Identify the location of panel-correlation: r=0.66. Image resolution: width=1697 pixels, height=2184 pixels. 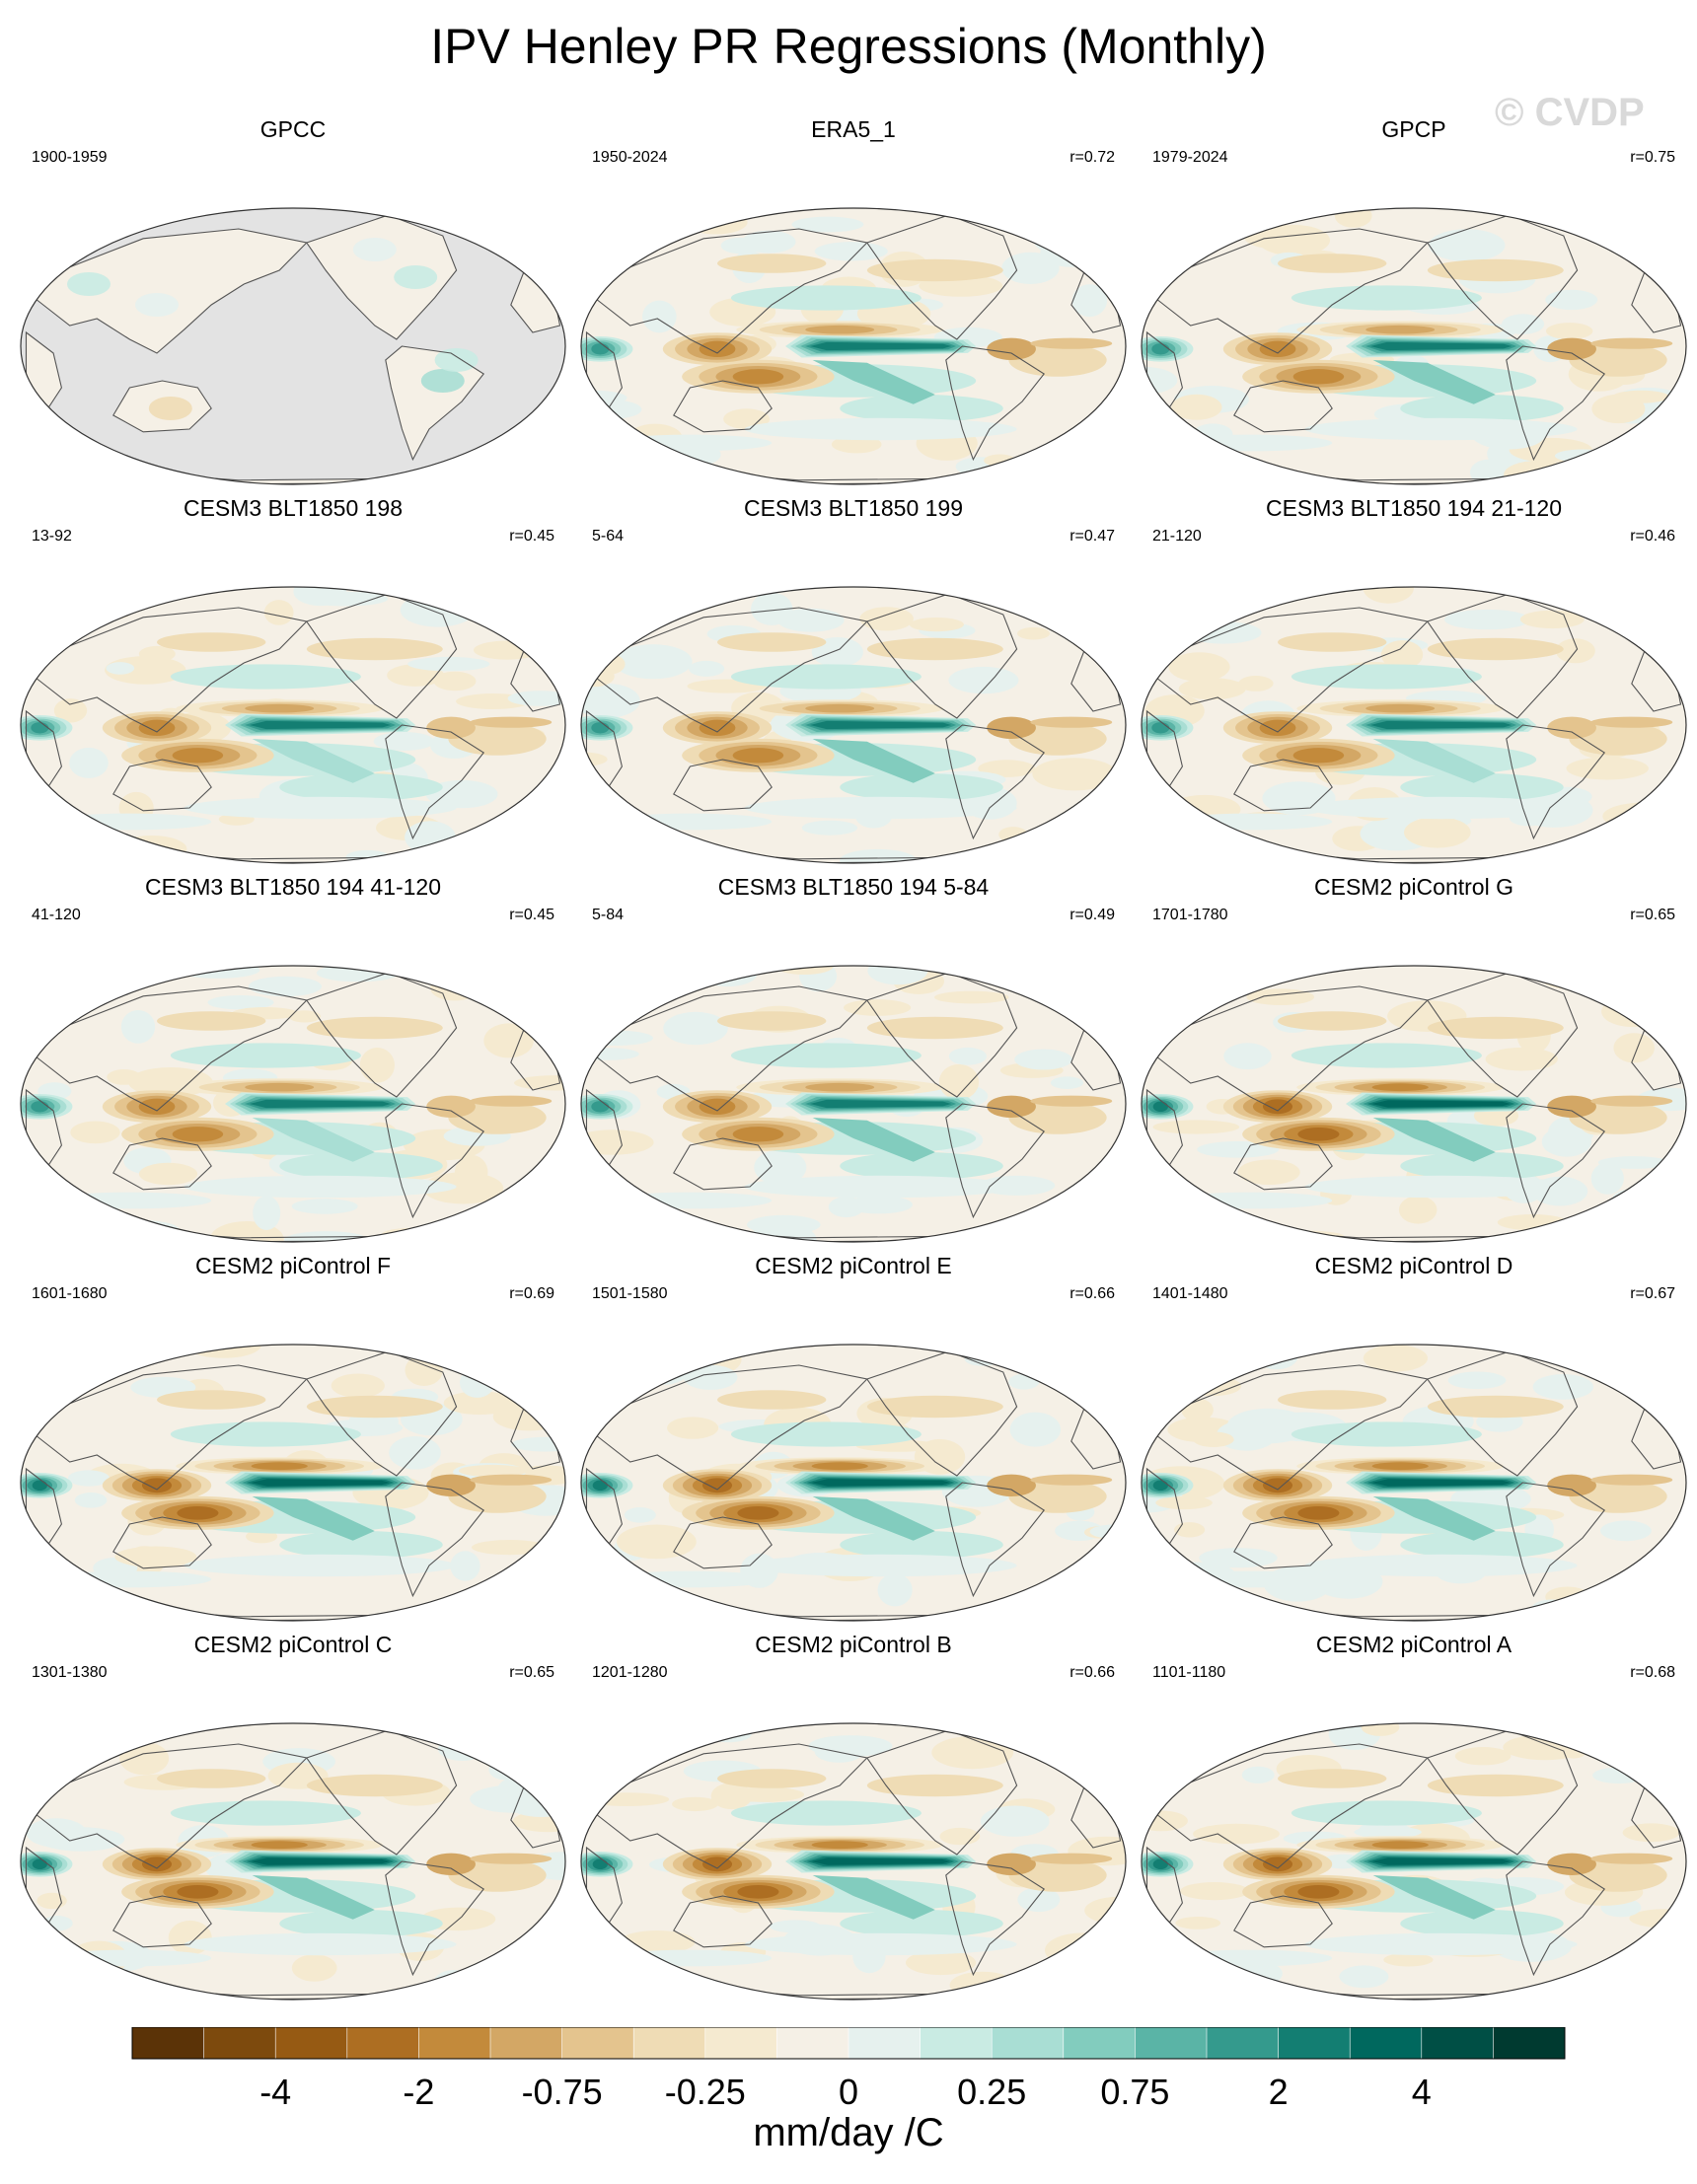
(1092, 1672).